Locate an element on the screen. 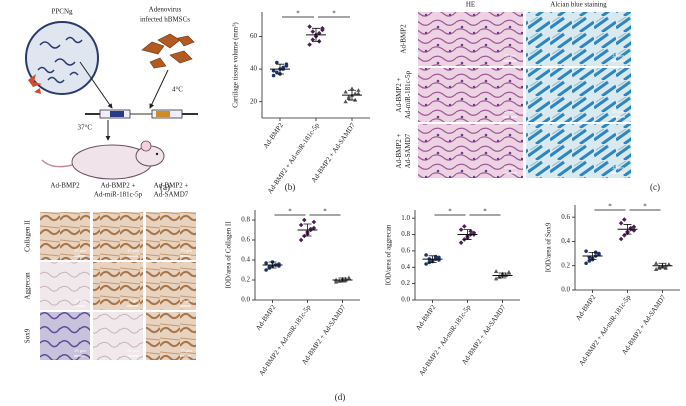 The width and height of the screenshot is (686, 406). y-tick-label: 20 is located at coordinates (254, 101).